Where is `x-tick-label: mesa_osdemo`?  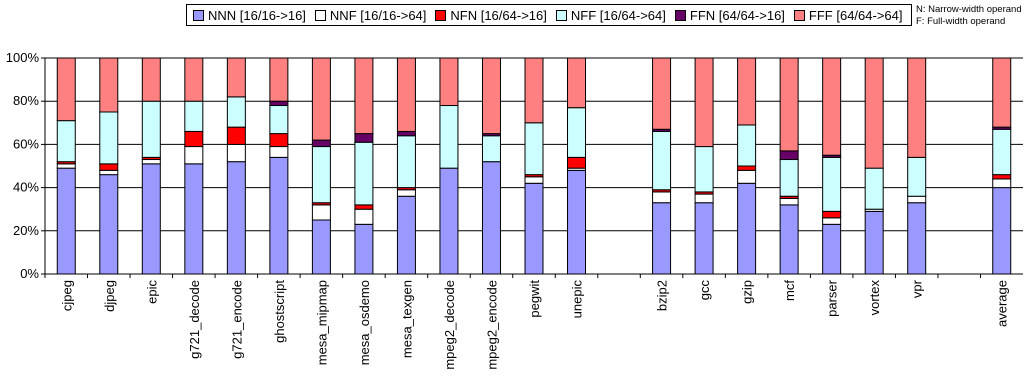
x-tick-label: mesa_osdemo is located at coordinates (364, 322).